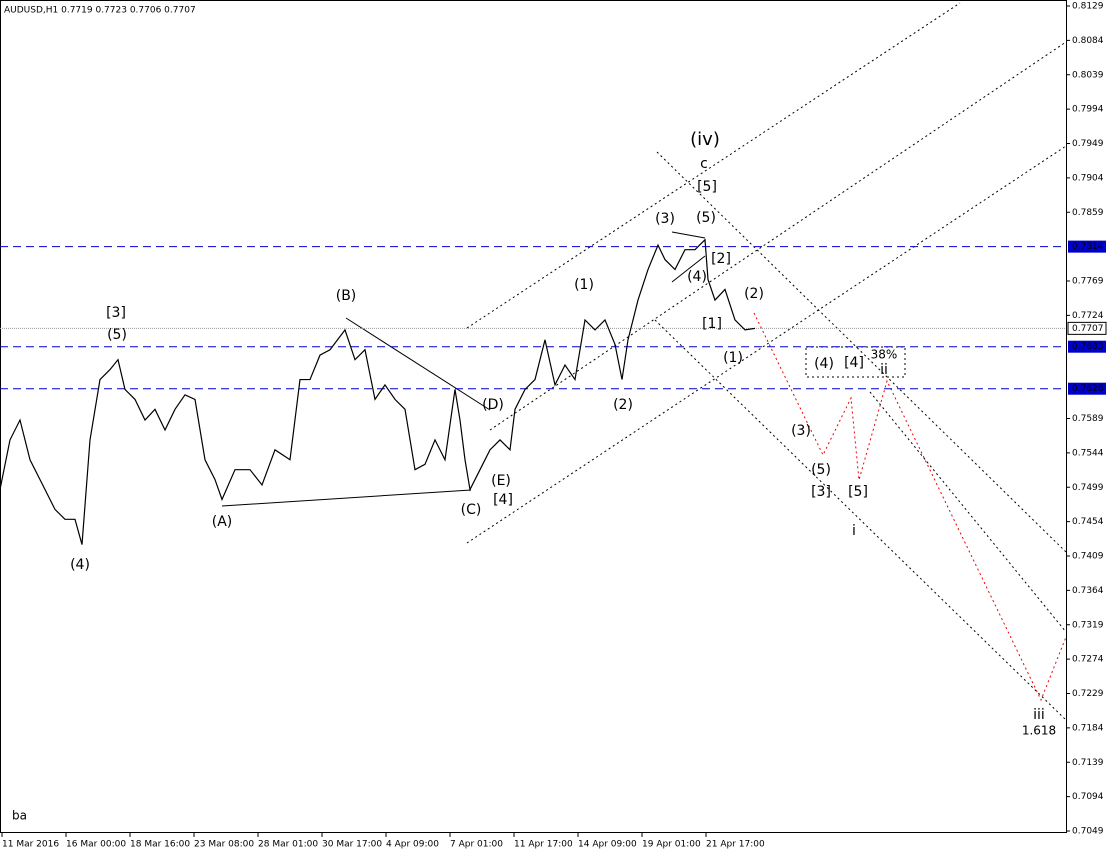  I want to click on wave-label: 1.618, so click(1039, 731).